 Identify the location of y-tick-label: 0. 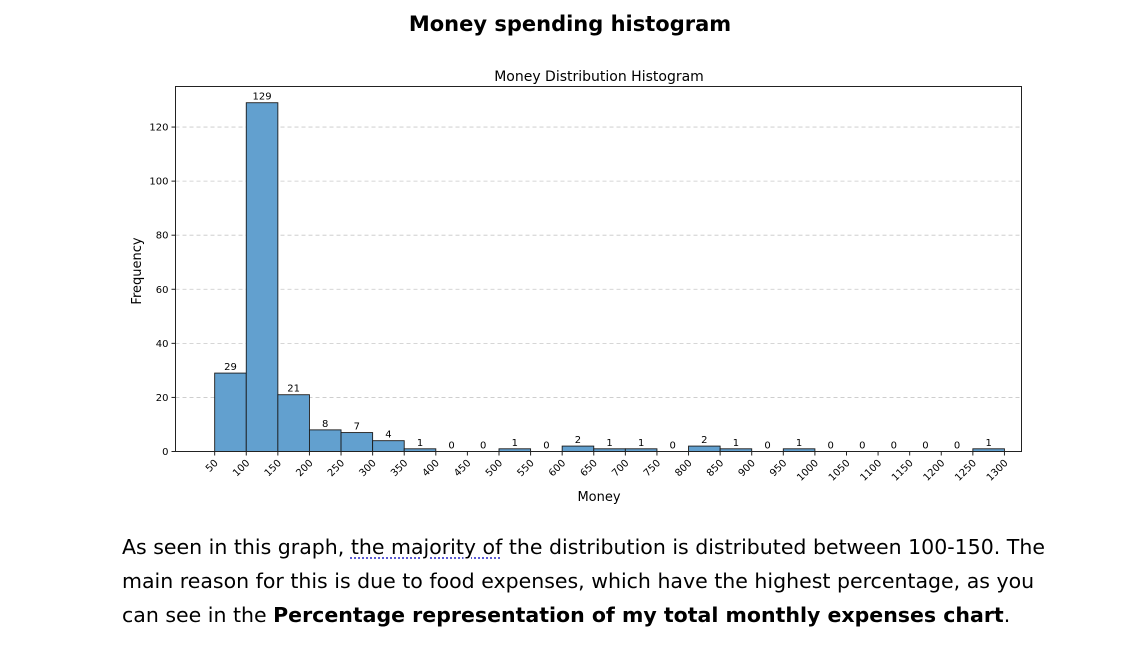
(165, 452).